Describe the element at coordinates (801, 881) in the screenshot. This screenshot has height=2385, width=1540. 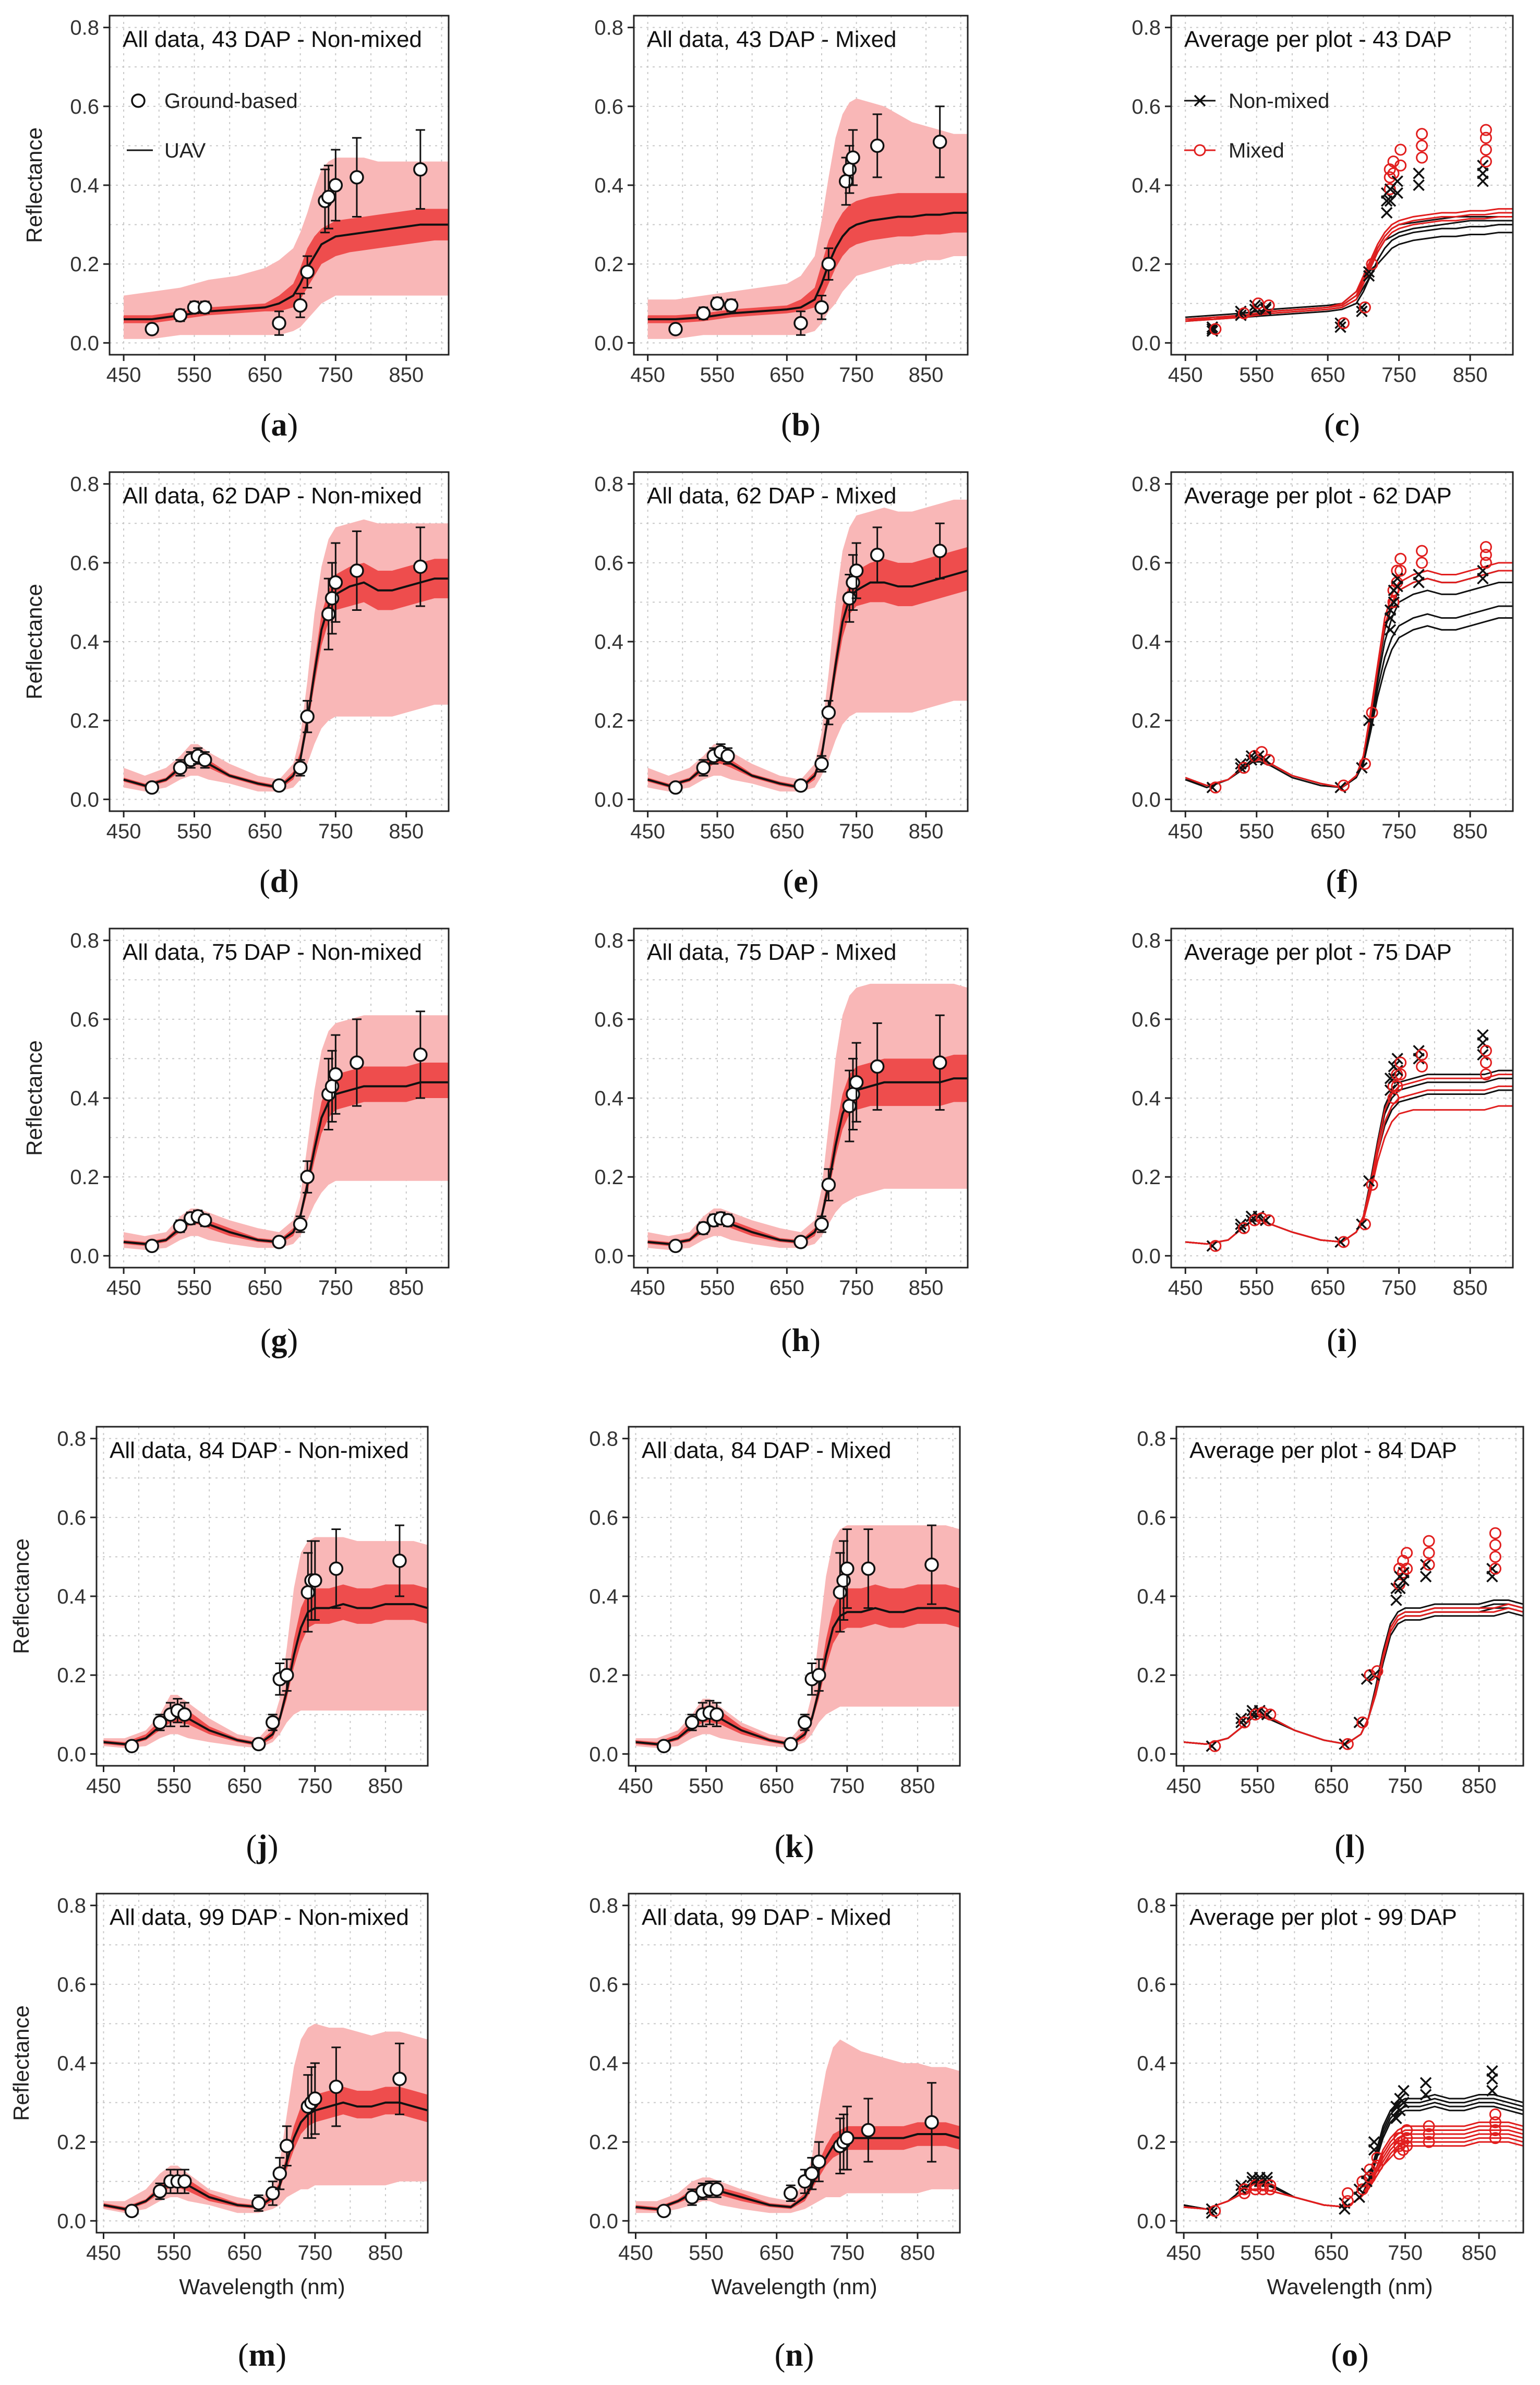
I see `panel-letter: (e)` at that location.